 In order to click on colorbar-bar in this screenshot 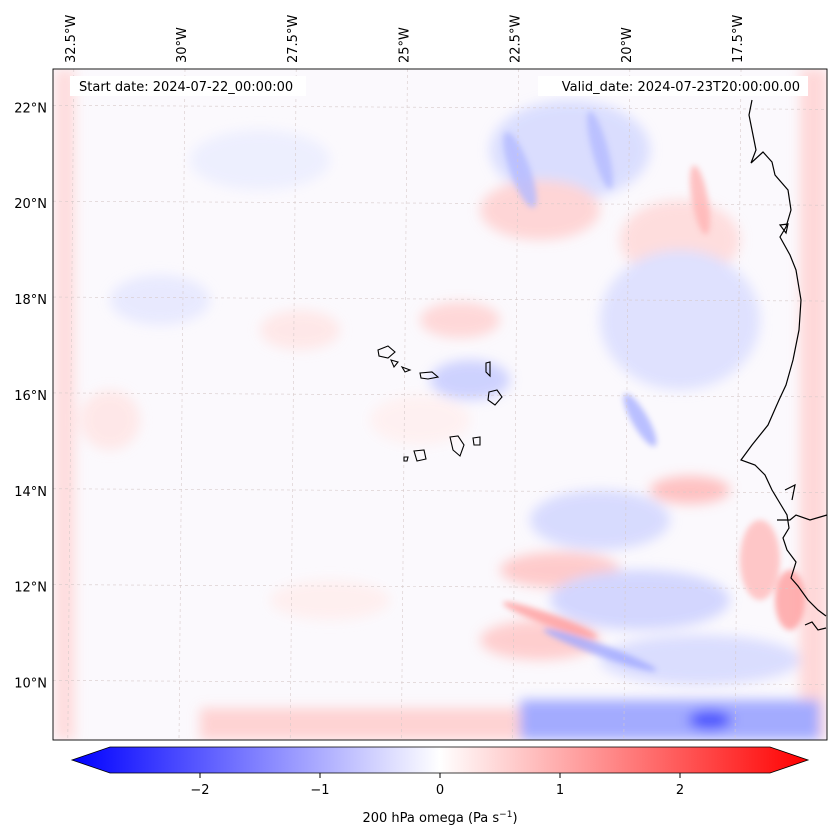, I will do `click(440, 760)`.